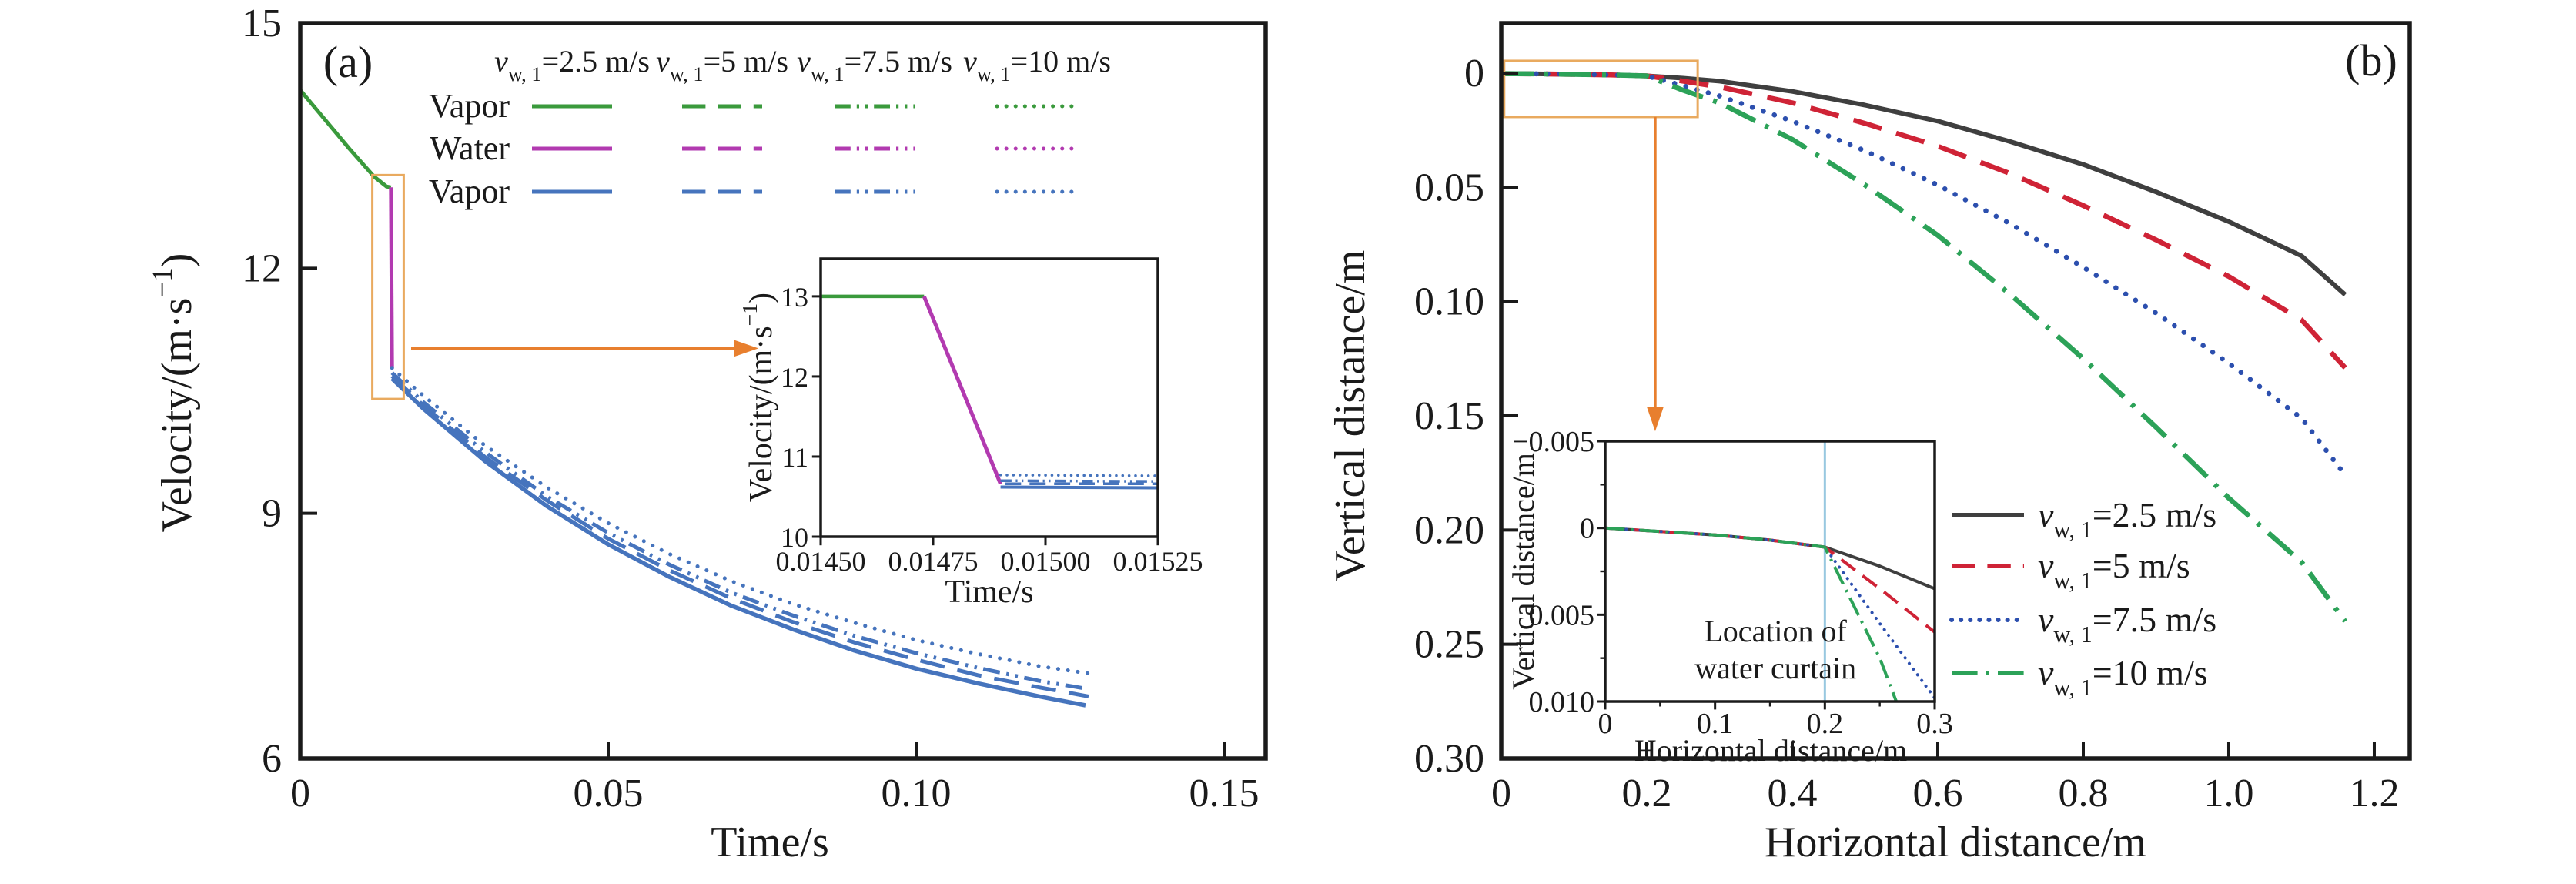 Image resolution: width=2576 pixels, height=884 pixels. What do you see at coordinates (794, 457) in the screenshot?
I see `y-axis-tick-label: 11` at bounding box center [794, 457].